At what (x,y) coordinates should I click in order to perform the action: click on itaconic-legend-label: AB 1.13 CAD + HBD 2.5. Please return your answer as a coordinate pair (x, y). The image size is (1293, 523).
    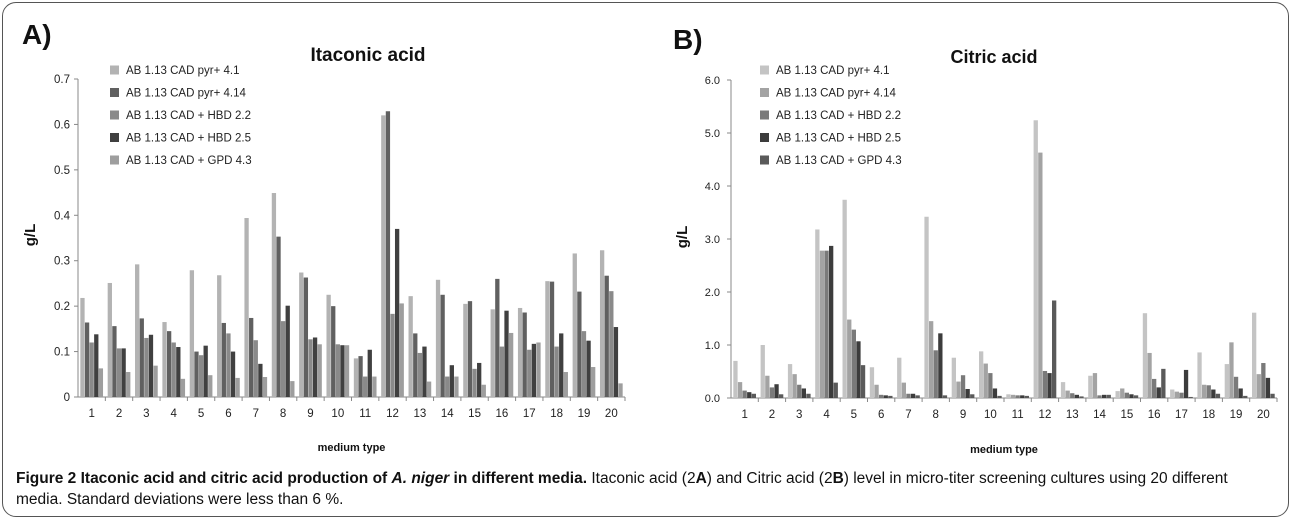
    Looking at the image, I should click on (188, 139).